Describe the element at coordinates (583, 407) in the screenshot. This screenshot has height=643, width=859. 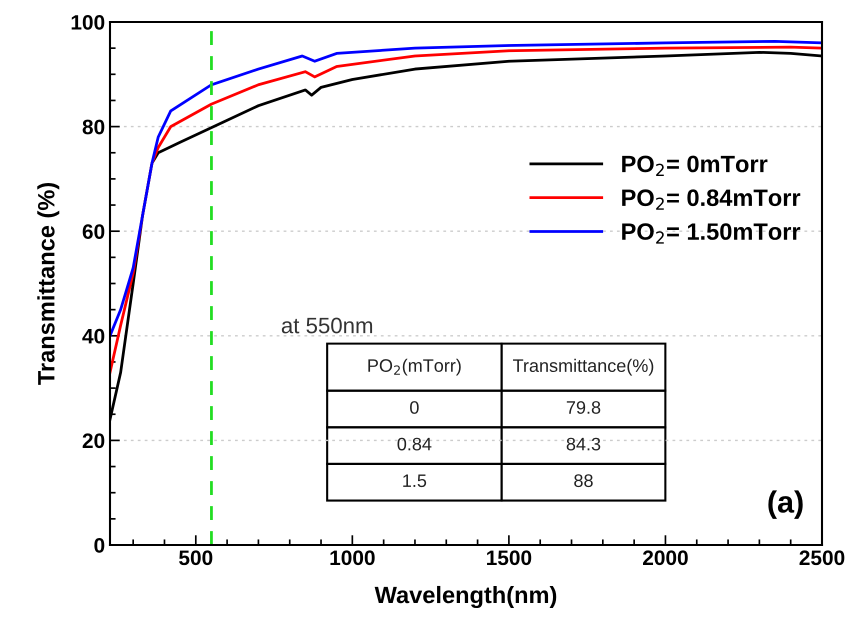
I see `annotation: 79.8` at that location.